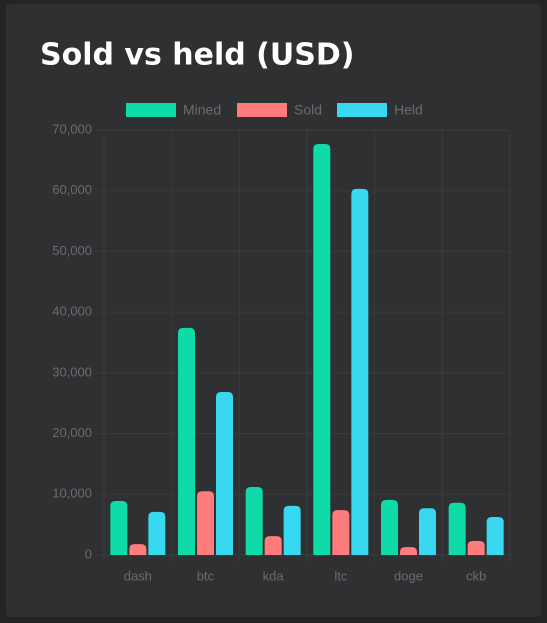 The width and height of the screenshot is (547, 623). What do you see at coordinates (88, 553) in the screenshot?
I see `y-tick-label: 0` at bounding box center [88, 553].